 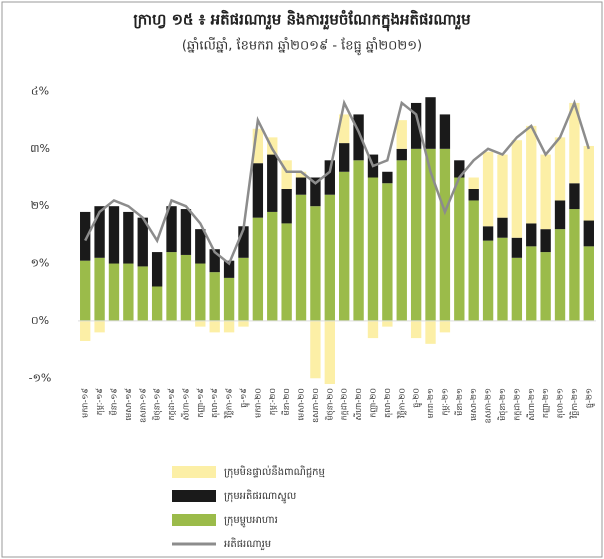 I want to click on x-tick-label: សីហា-១៩, so click(x=185, y=404).